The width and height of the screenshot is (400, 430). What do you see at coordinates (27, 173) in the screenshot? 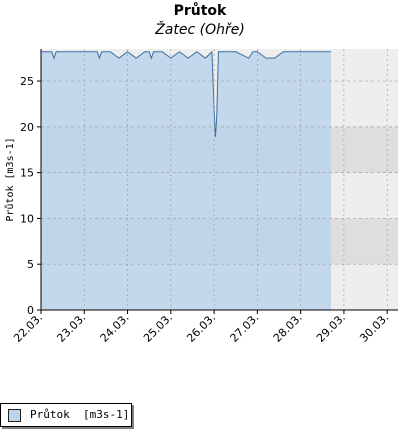
I see `y-tick-label: 15` at bounding box center [27, 173].